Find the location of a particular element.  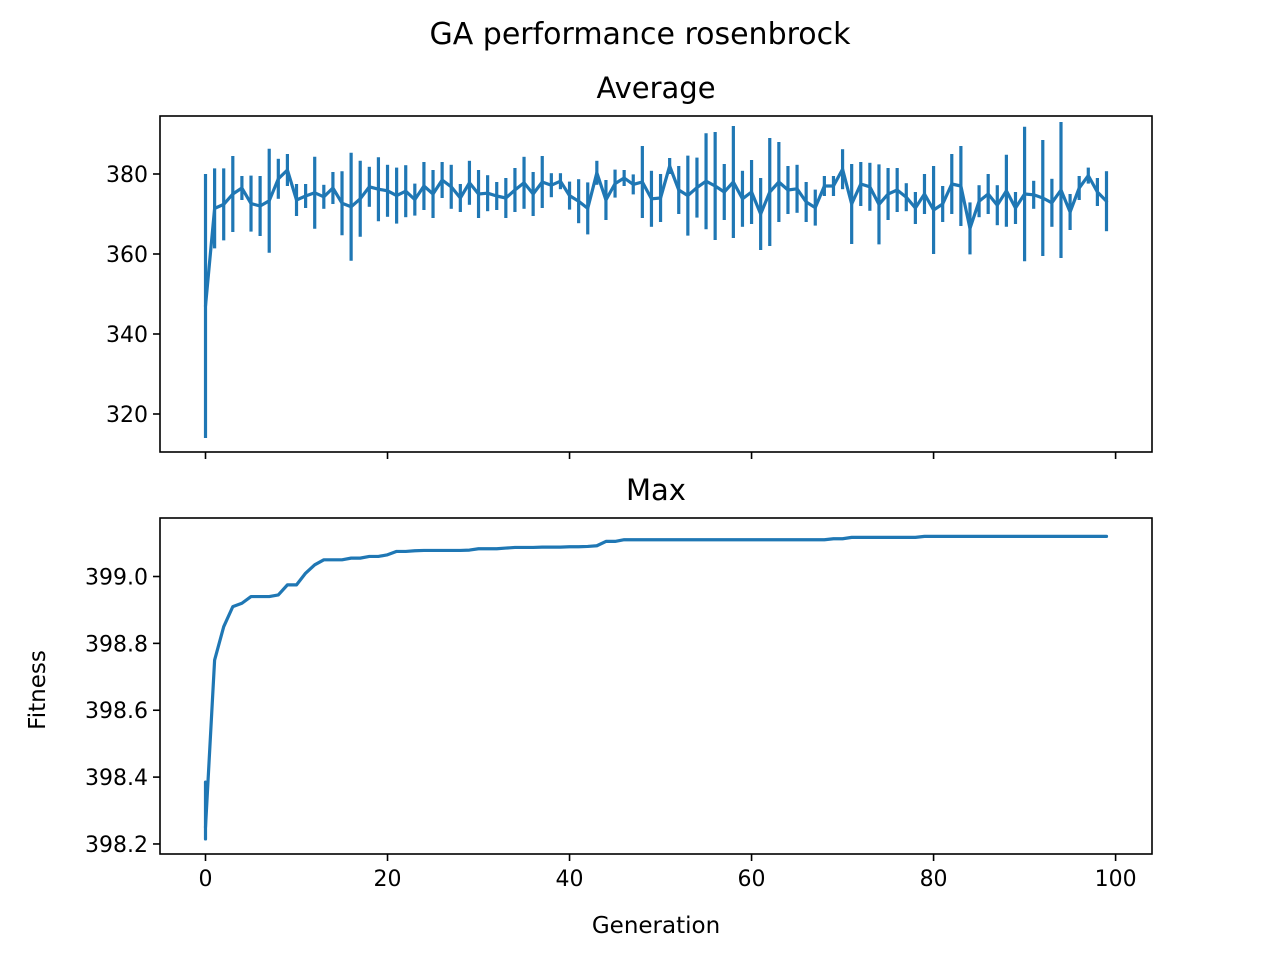

average-y-tick-label: 340 is located at coordinates (127, 335).